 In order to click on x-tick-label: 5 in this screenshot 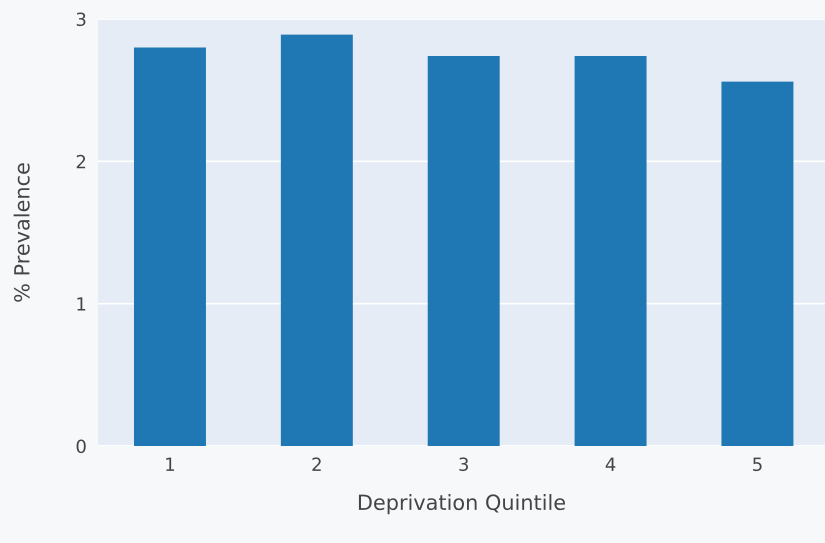, I will do `click(757, 465)`.